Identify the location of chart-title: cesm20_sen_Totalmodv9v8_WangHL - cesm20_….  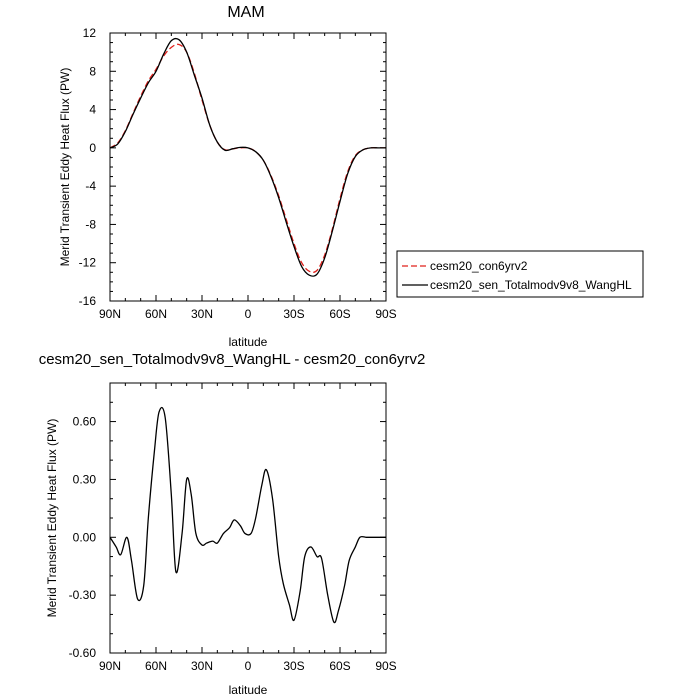
(232, 359).